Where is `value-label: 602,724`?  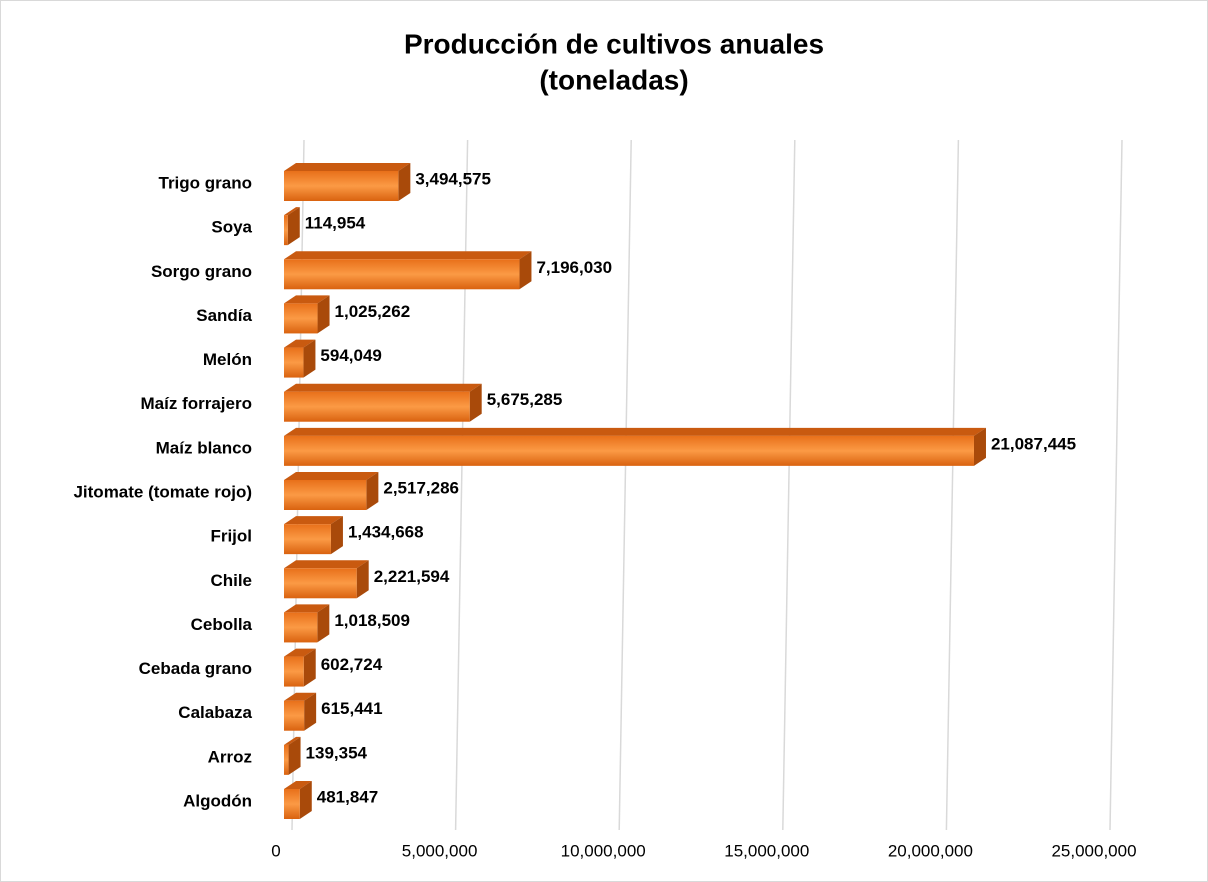
value-label: 602,724 is located at coordinates (352, 664).